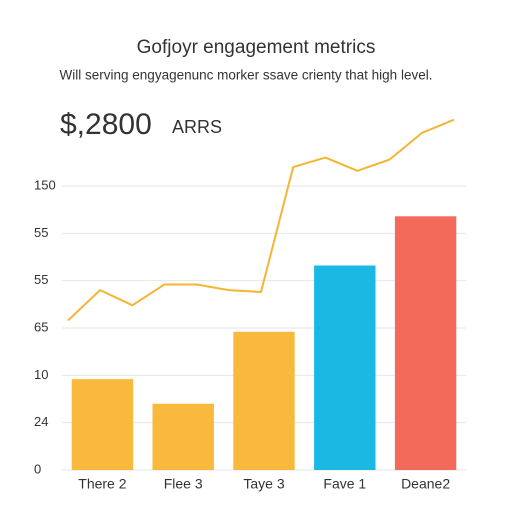 The height and width of the screenshot is (512, 512). Describe the element at coordinates (425, 484) in the screenshot. I see `x-tick-label: Deane2` at that location.